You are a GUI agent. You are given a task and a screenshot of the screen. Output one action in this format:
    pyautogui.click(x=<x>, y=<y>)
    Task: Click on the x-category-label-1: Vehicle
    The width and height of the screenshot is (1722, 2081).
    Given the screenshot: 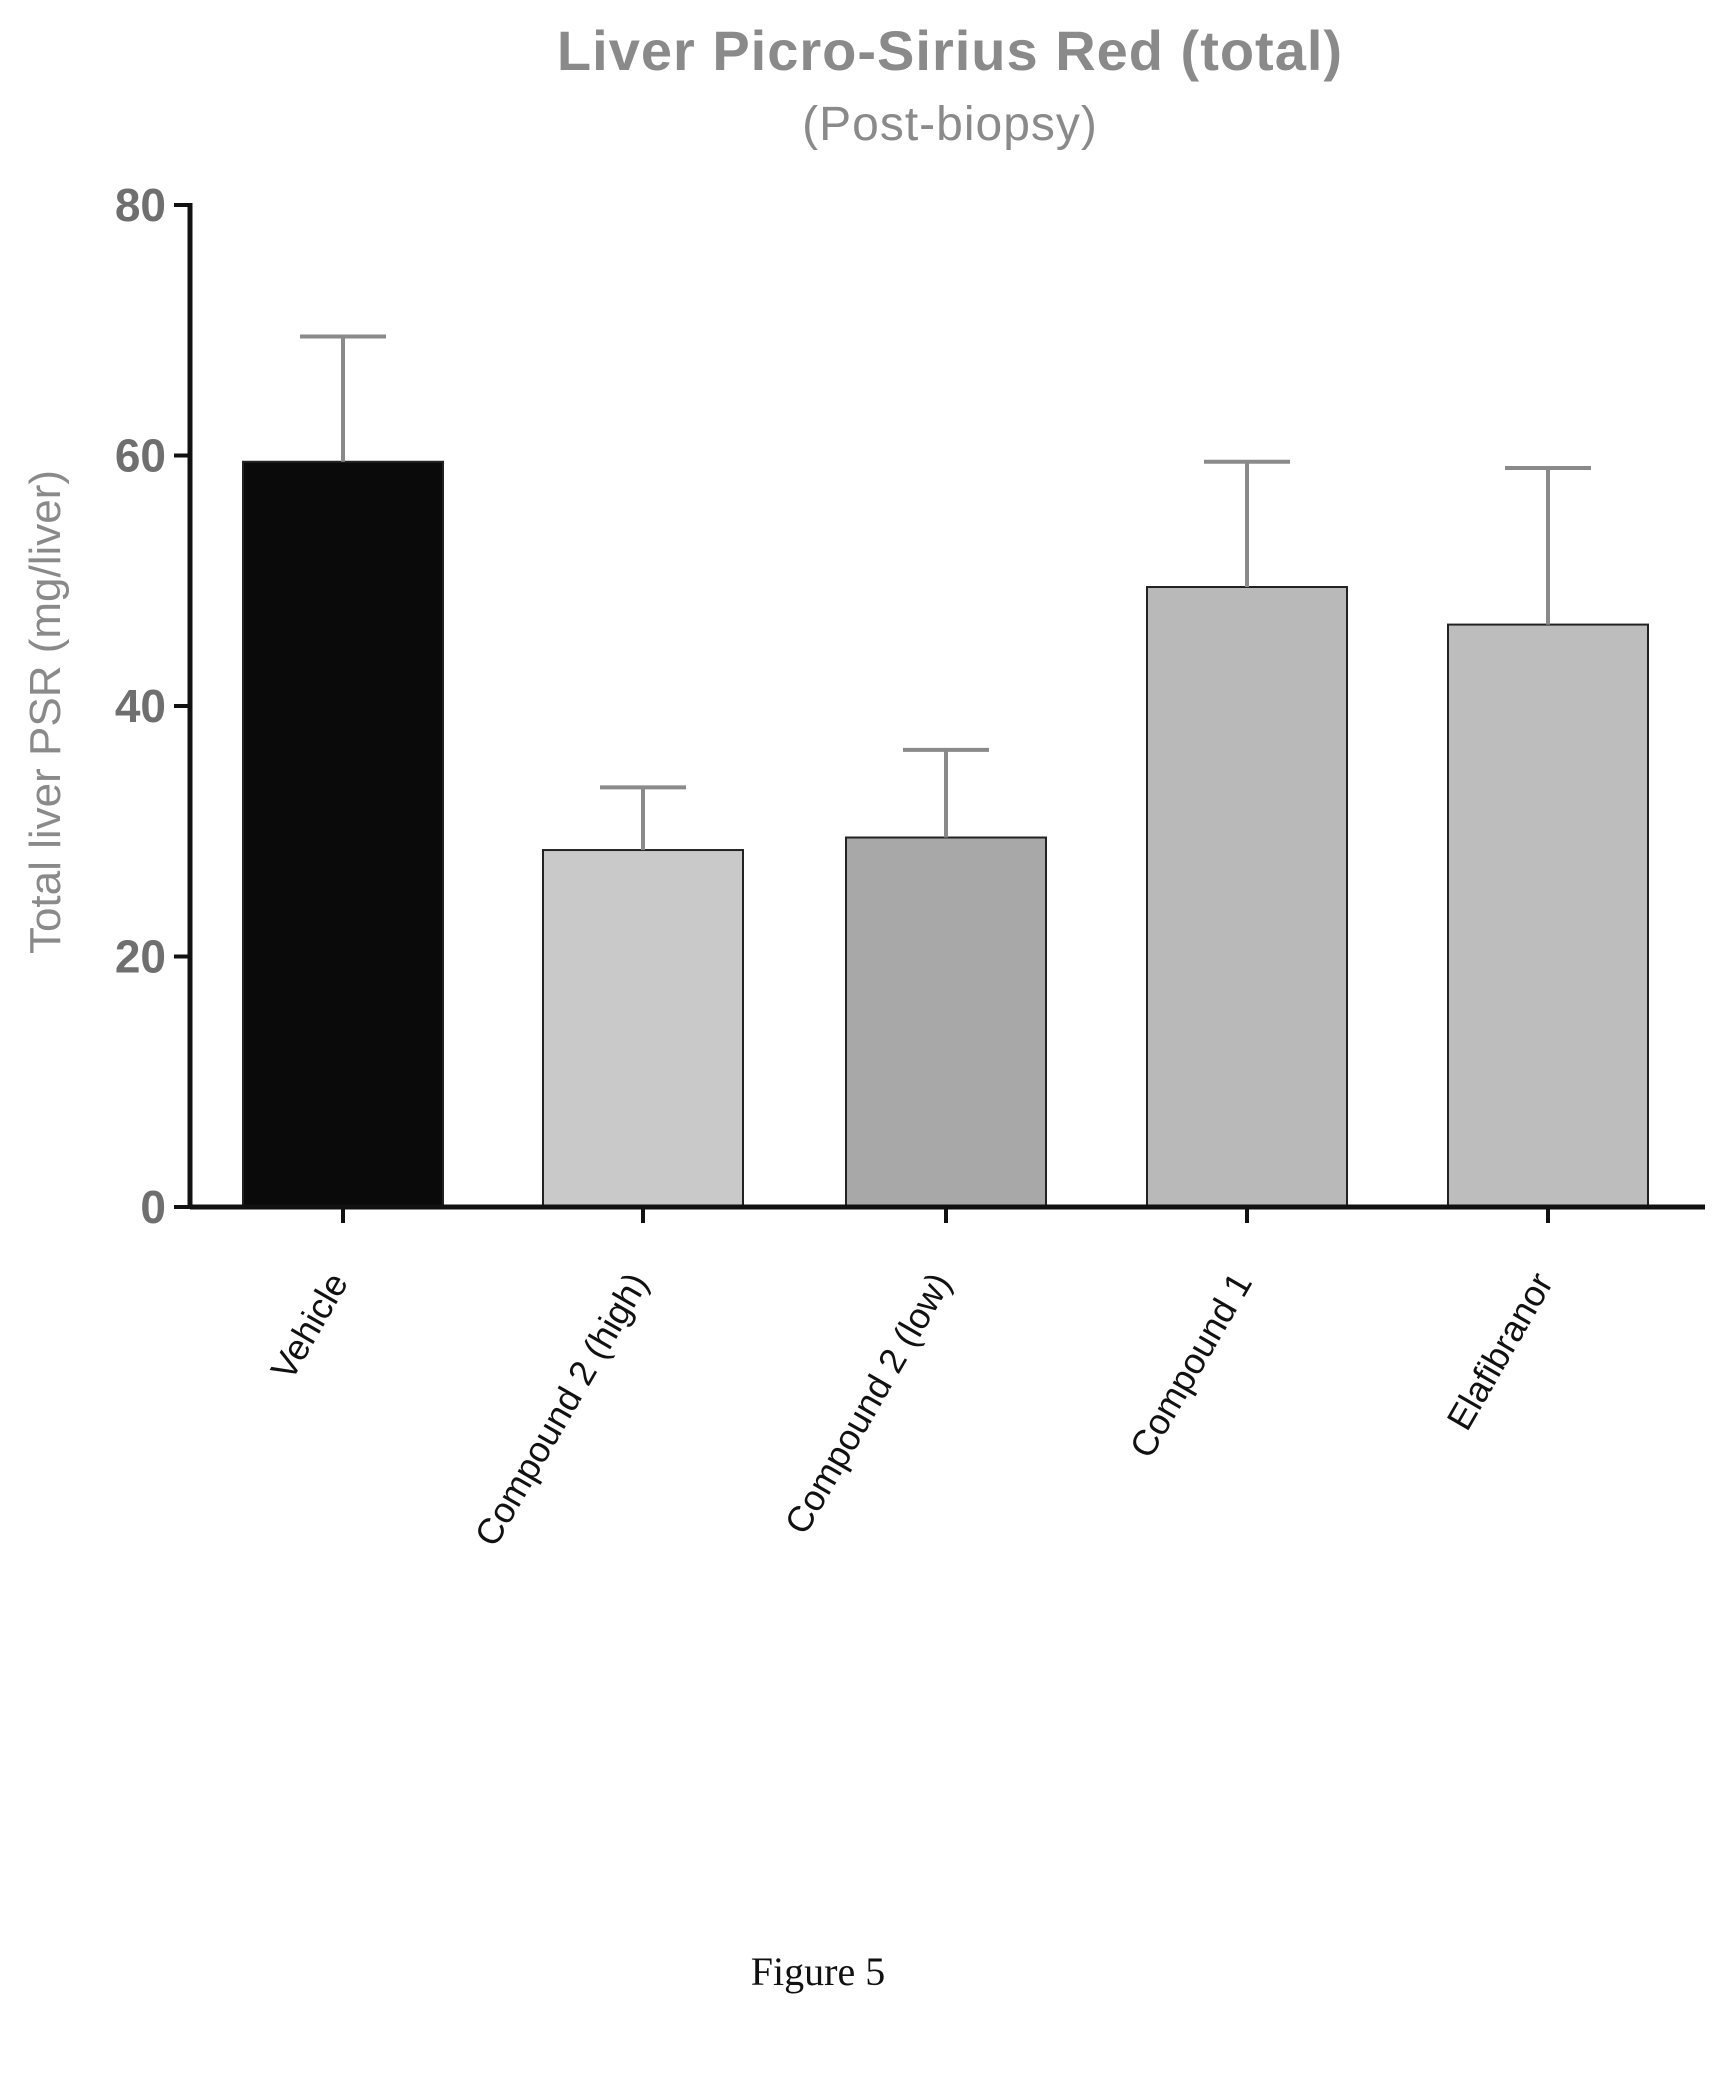 What is the action you would take?
    pyautogui.click(x=309, y=1326)
    